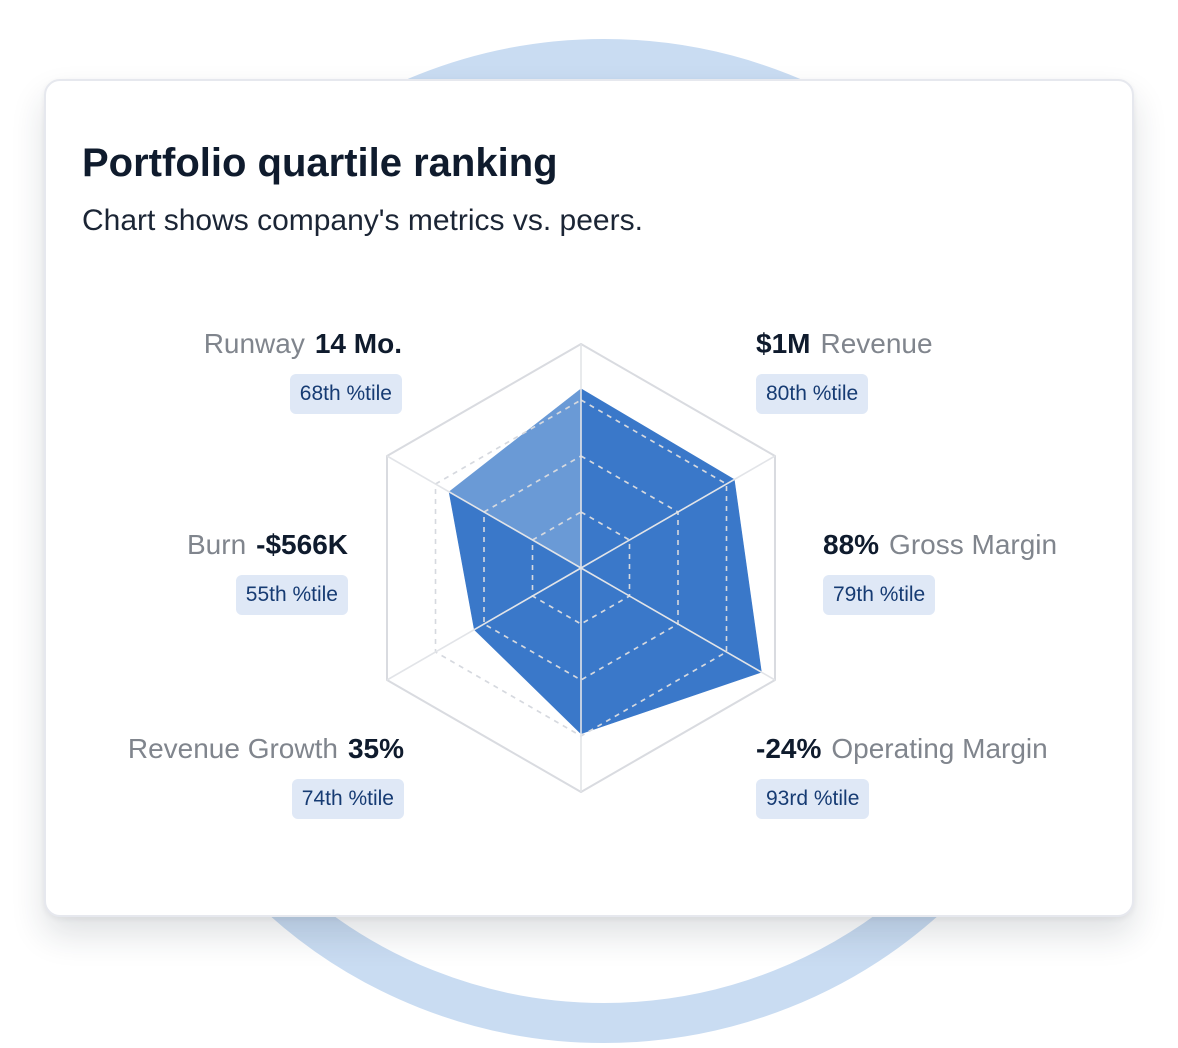  I want to click on radar-axis-gross-margin, so click(678, 512).